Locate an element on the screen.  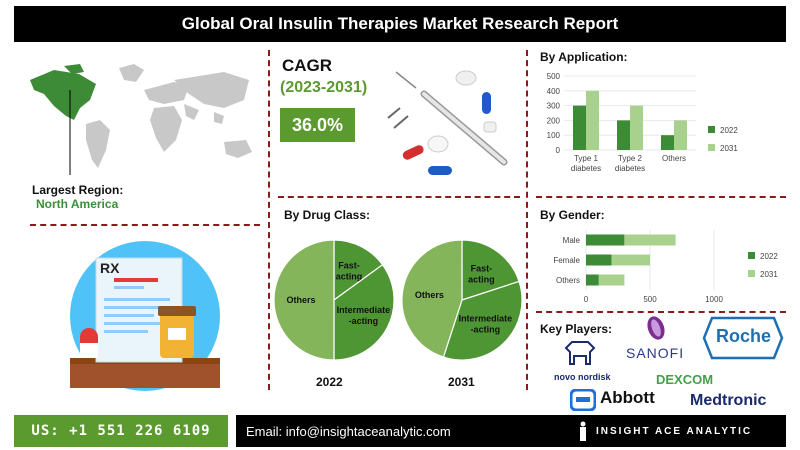
x-tick-label: 500 is located at coordinates (650, 299).